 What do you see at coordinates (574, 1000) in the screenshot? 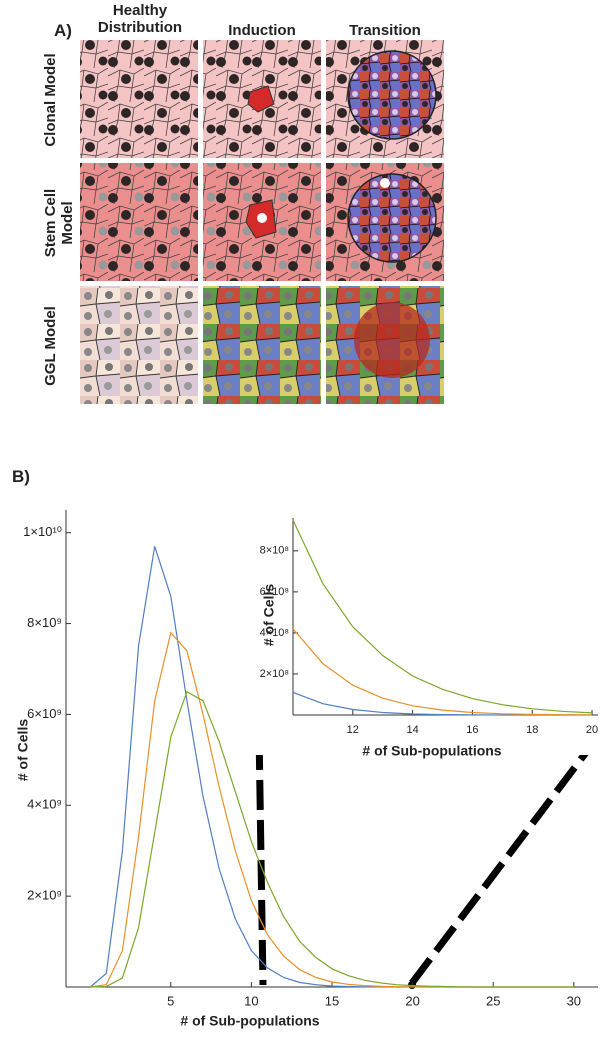
I see `x-tick-label: 30` at bounding box center [574, 1000].